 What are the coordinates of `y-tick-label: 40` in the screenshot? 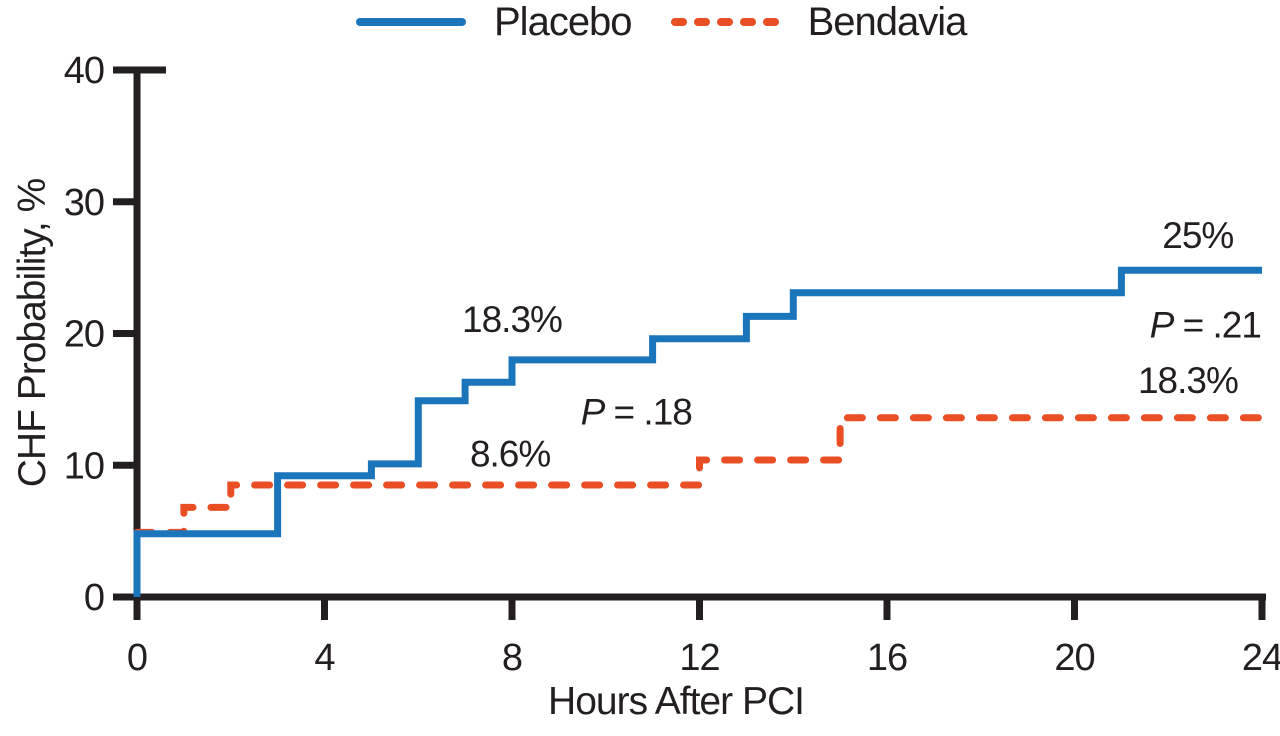 It's located at (84, 71).